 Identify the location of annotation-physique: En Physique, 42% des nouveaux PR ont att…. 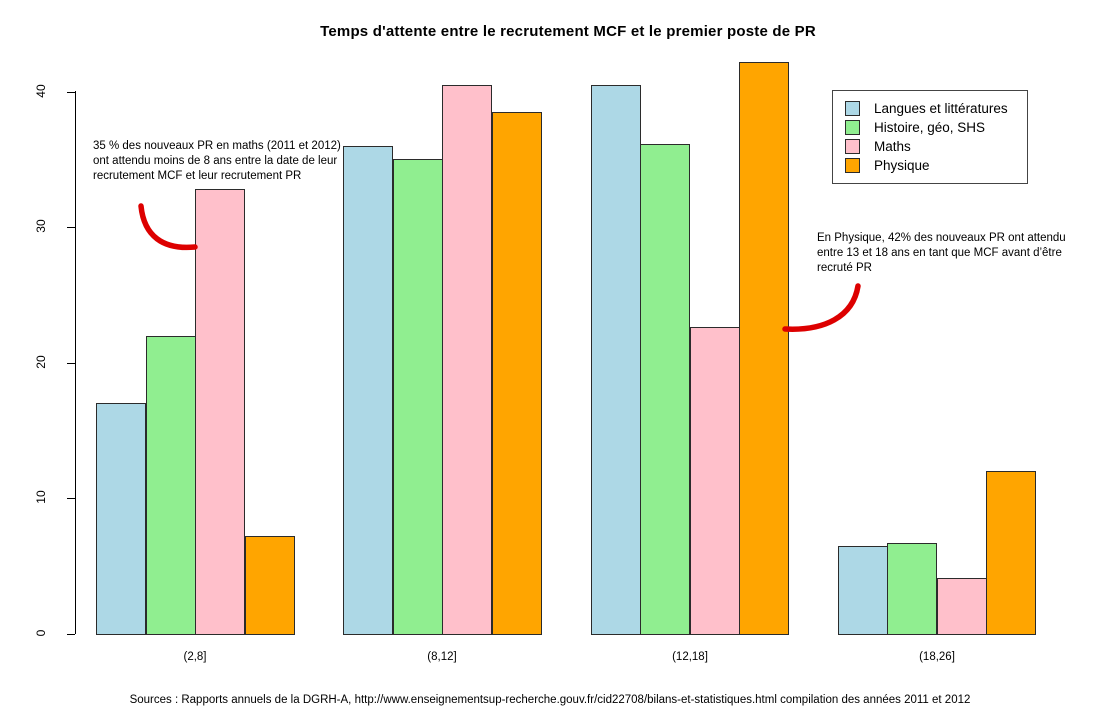
(941, 253).